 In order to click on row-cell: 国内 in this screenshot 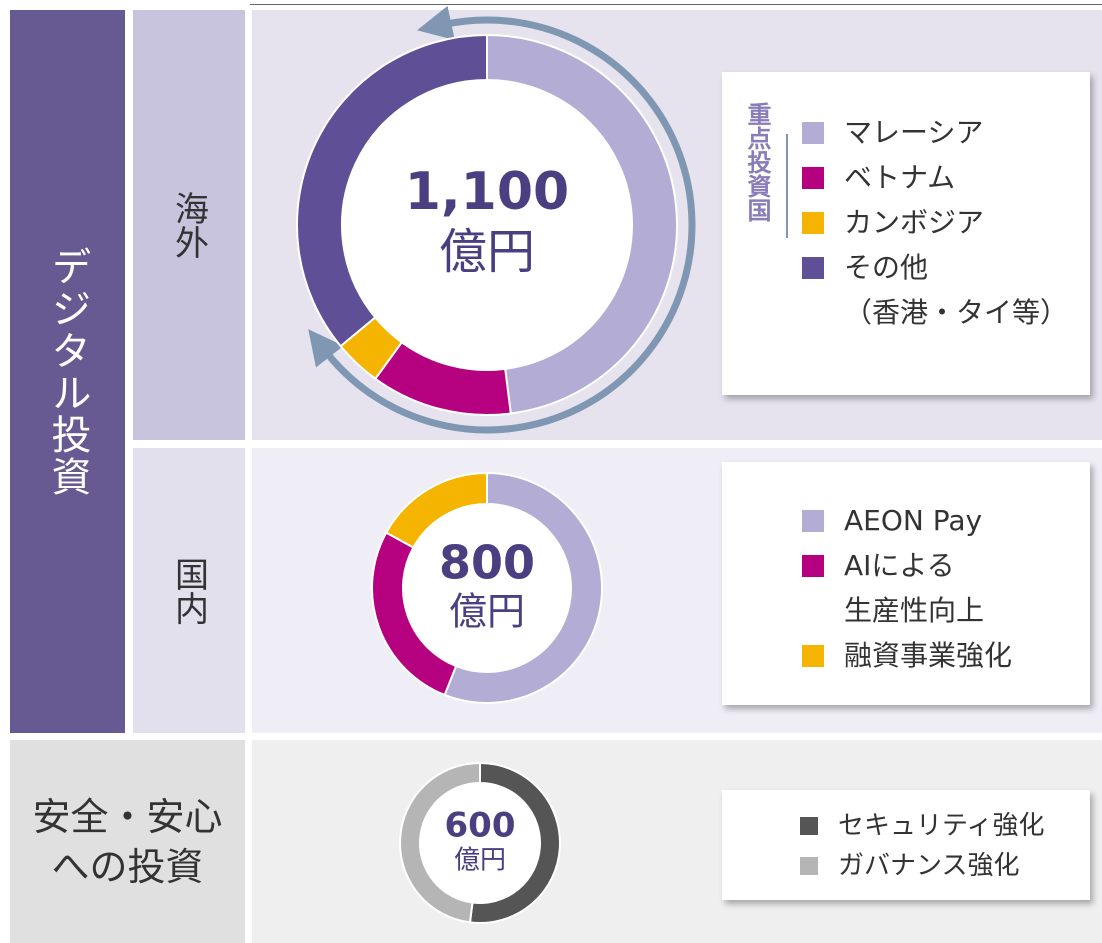, I will do `click(189, 590)`.